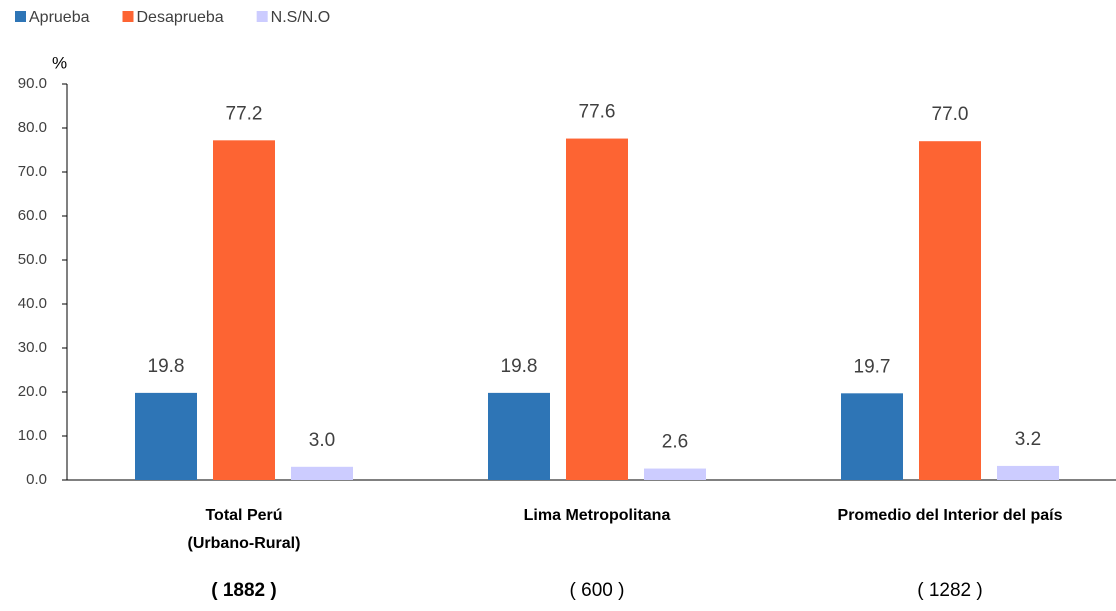 Image resolution: width=1116 pixels, height=611 pixels. What do you see at coordinates (32, 127) in the screenshot?
I see `y-tick-label: 80.0` at bounding box center [32, 127].